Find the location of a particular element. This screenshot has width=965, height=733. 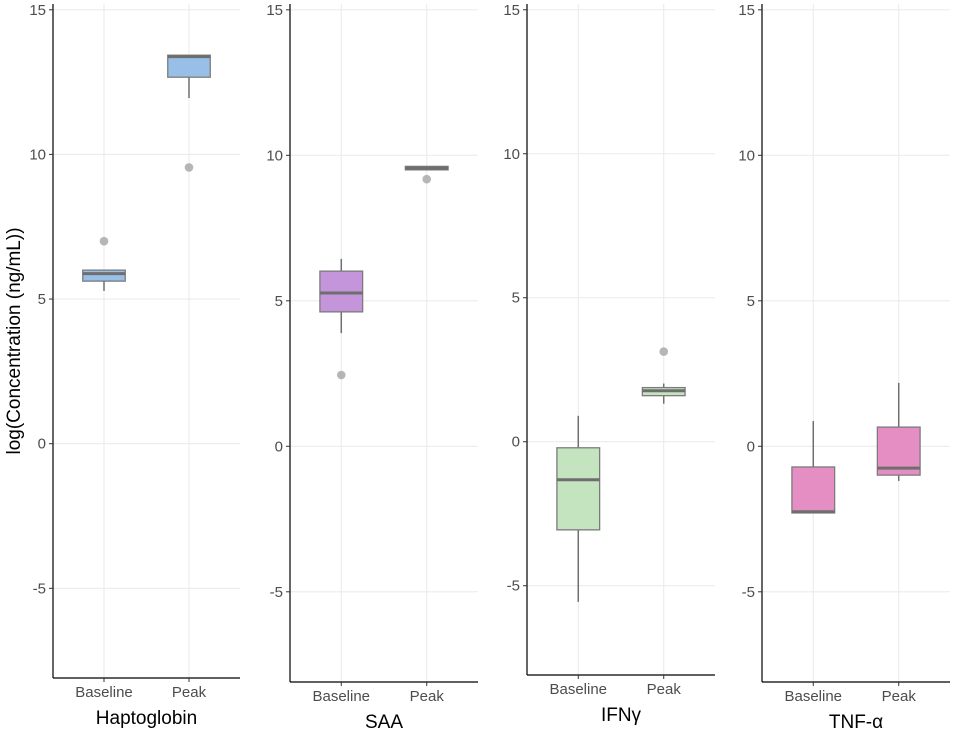

y-axis-title: log(Concentration (ng/mL)) is located at coordinates (14, 340).